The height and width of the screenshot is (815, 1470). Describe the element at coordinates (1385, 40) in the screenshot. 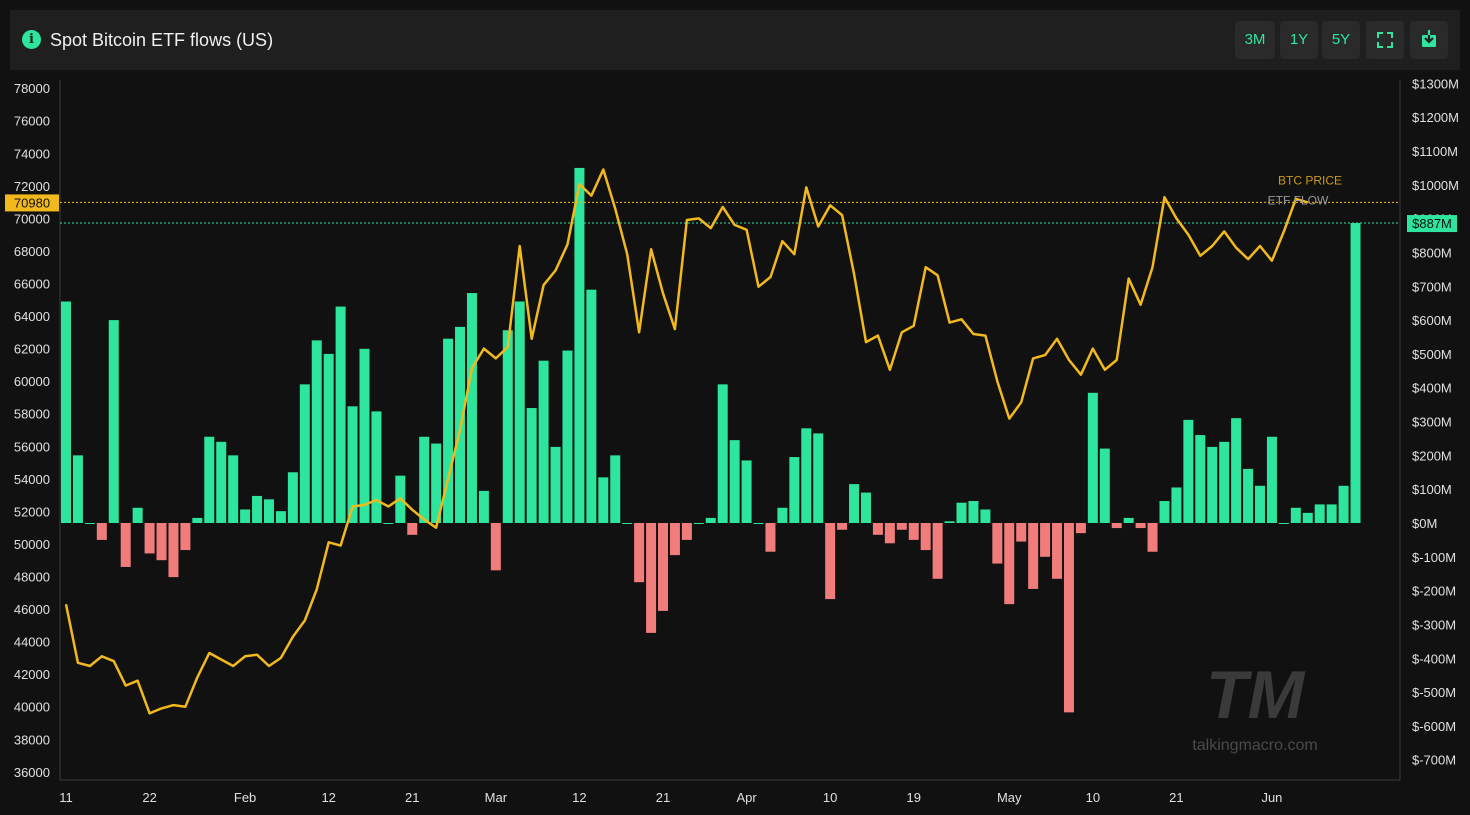

I see `fullscreen-button` at that location.